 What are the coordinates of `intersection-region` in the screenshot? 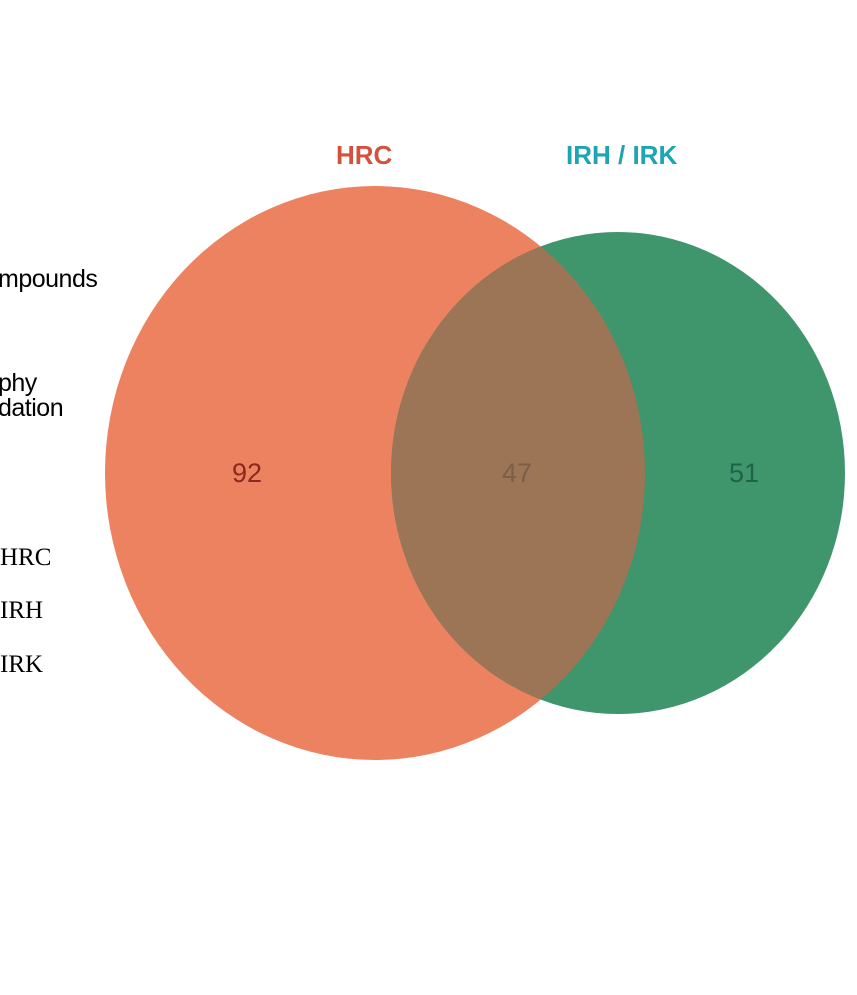 It's located at (518, 473).